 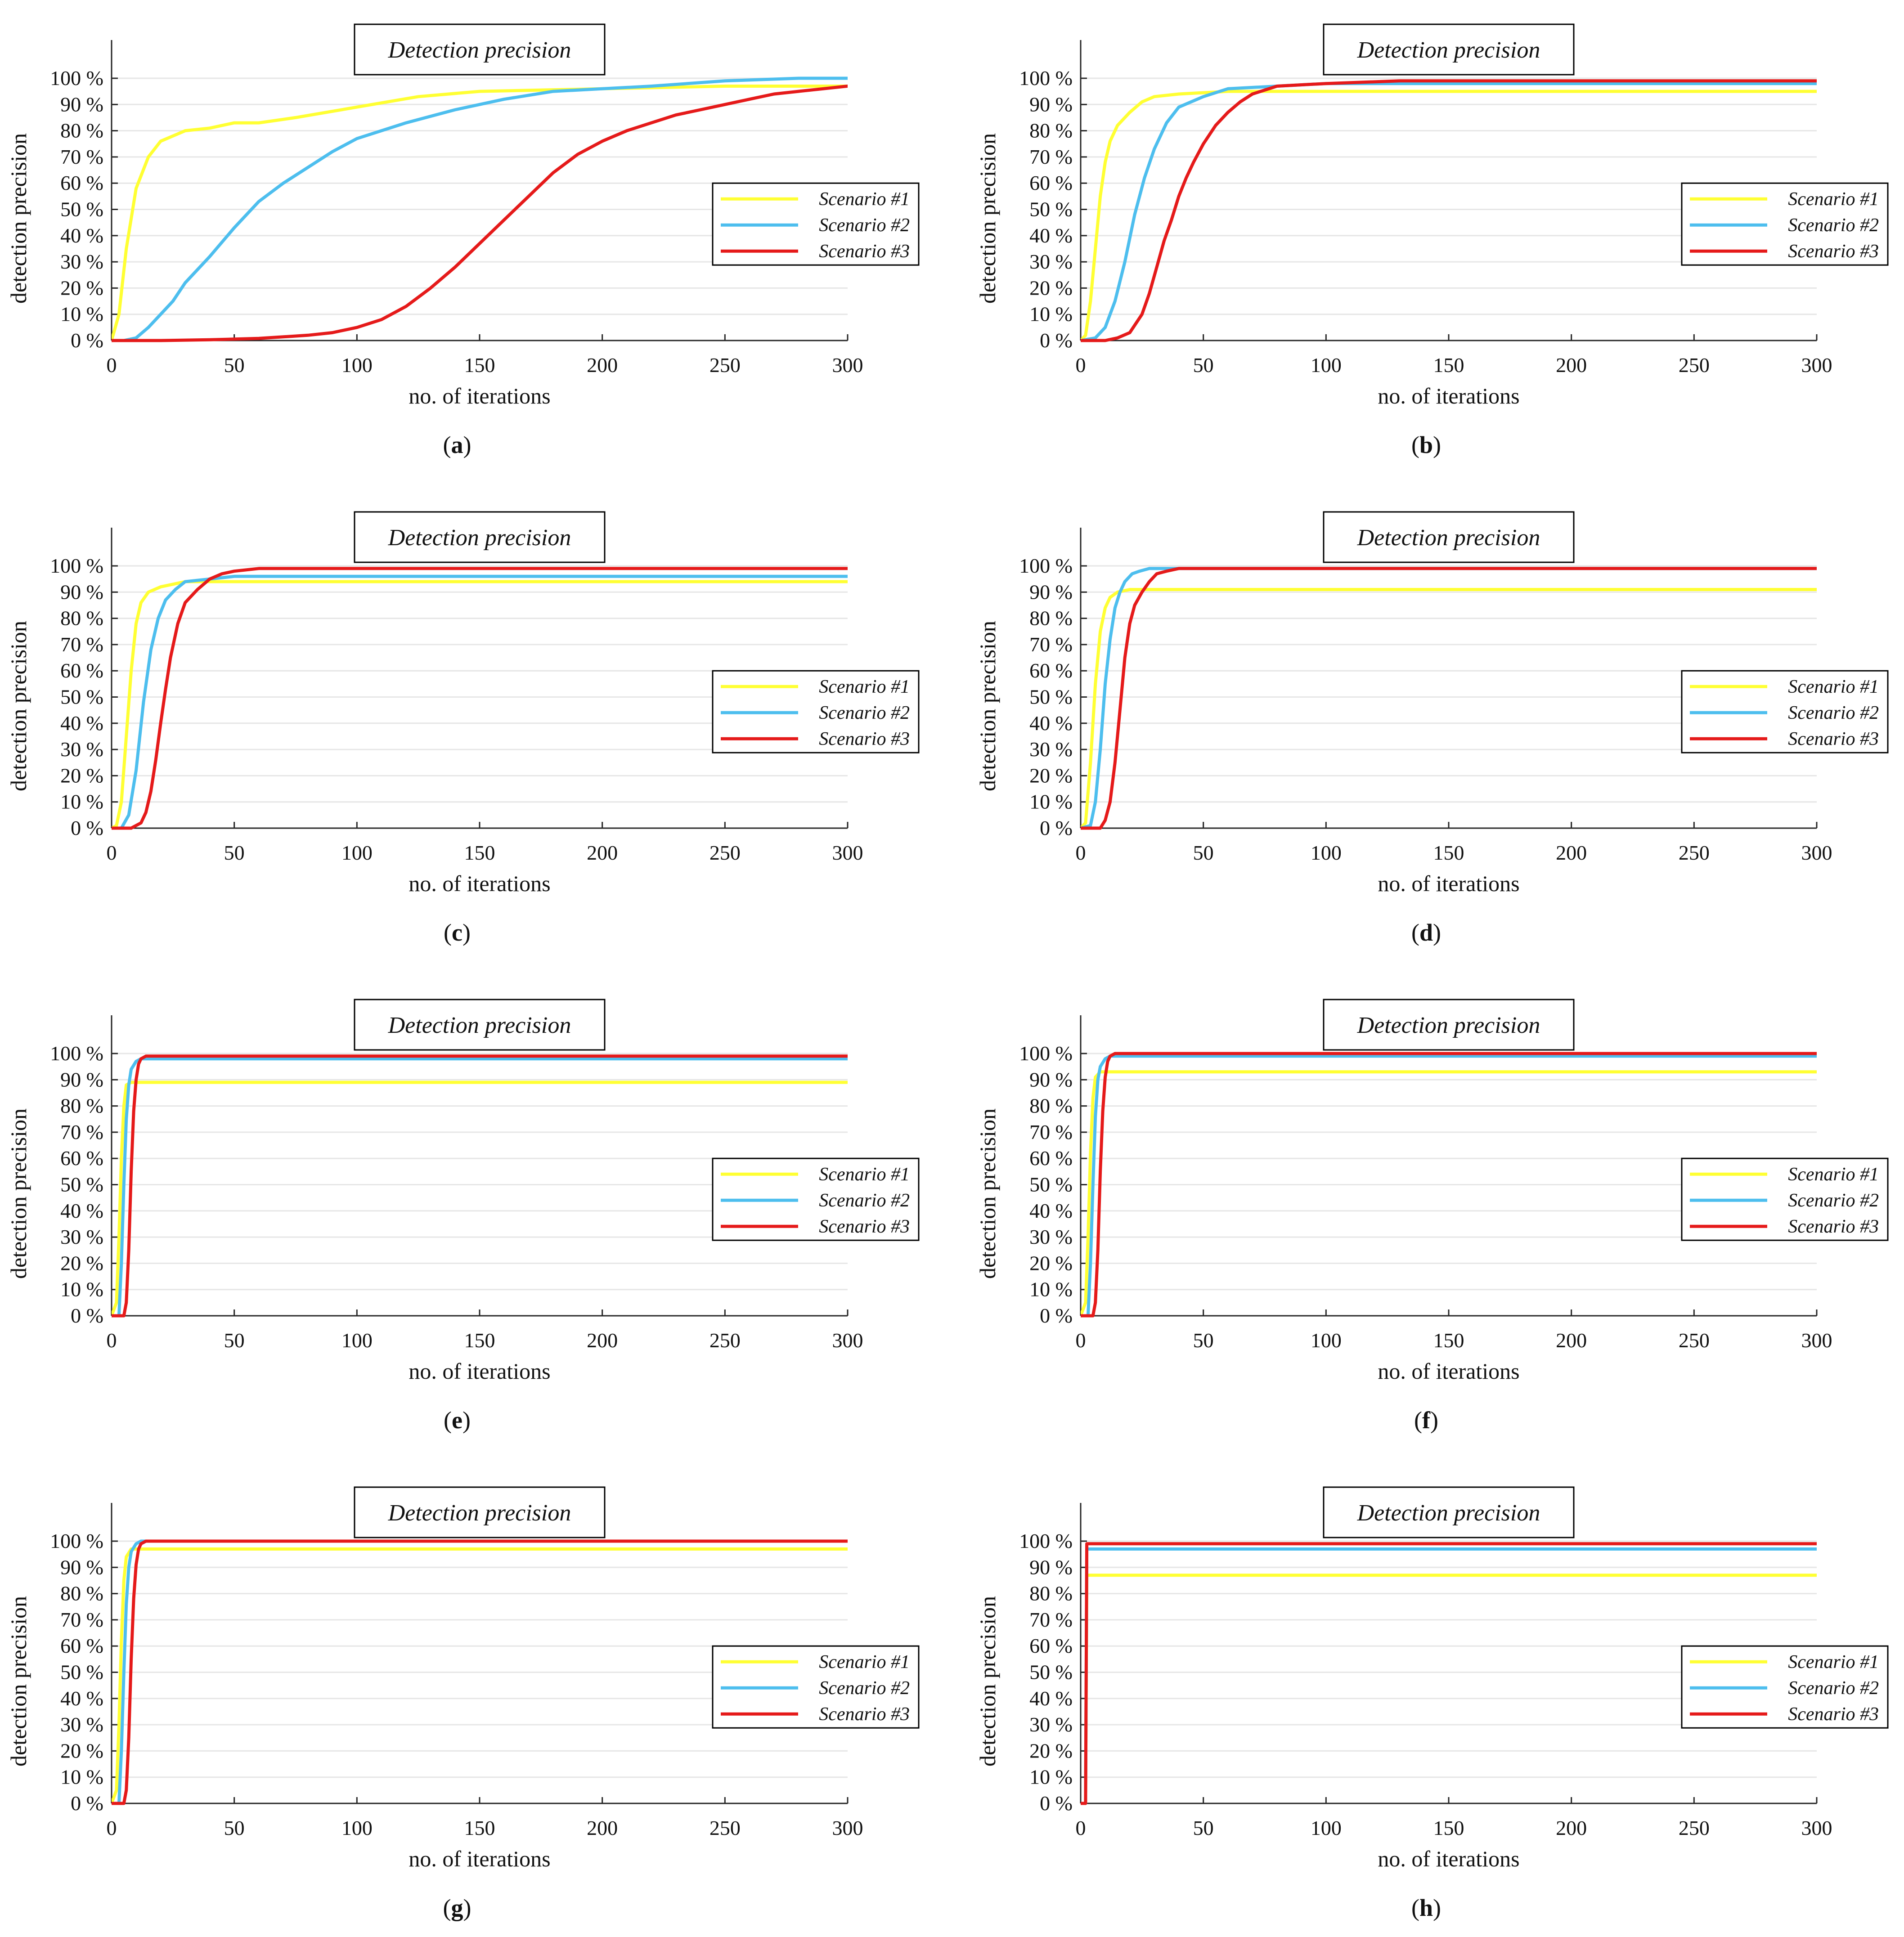 I want to click on panel-c-xlabel: no. of iterations, so click(x=479, y=883).